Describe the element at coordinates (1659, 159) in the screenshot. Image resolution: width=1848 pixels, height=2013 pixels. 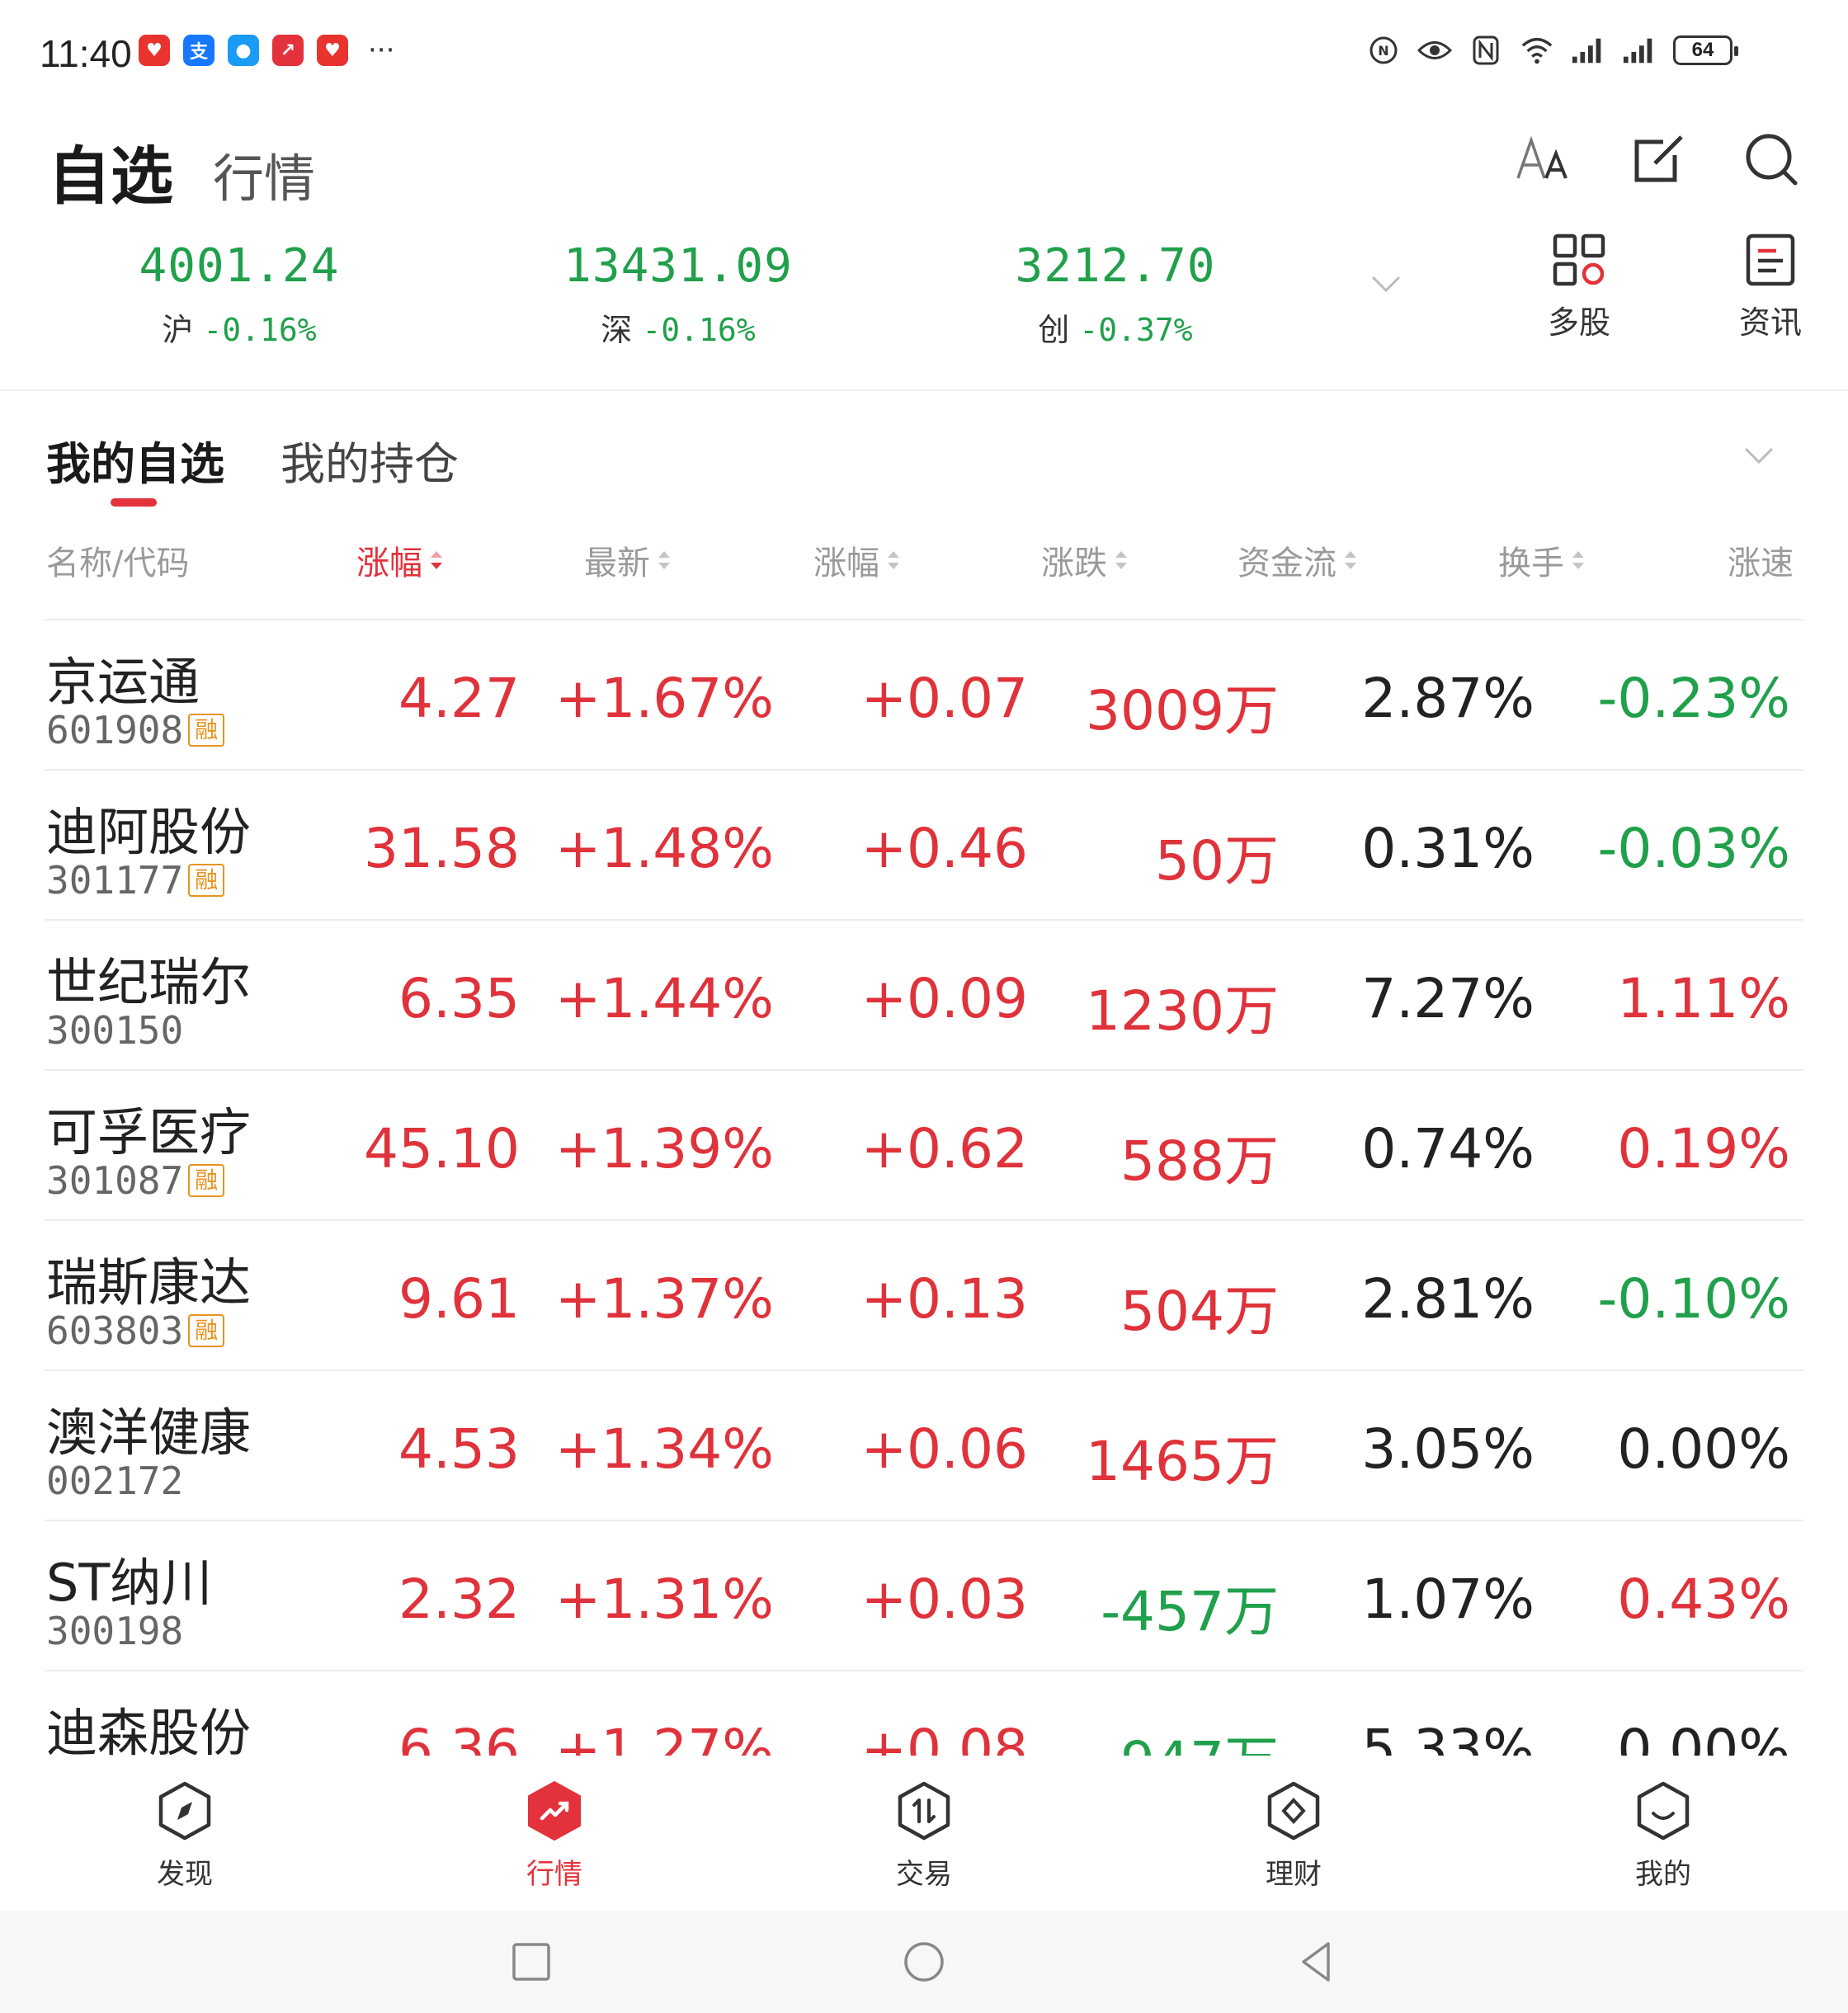
I see `edit-icon` at that location.